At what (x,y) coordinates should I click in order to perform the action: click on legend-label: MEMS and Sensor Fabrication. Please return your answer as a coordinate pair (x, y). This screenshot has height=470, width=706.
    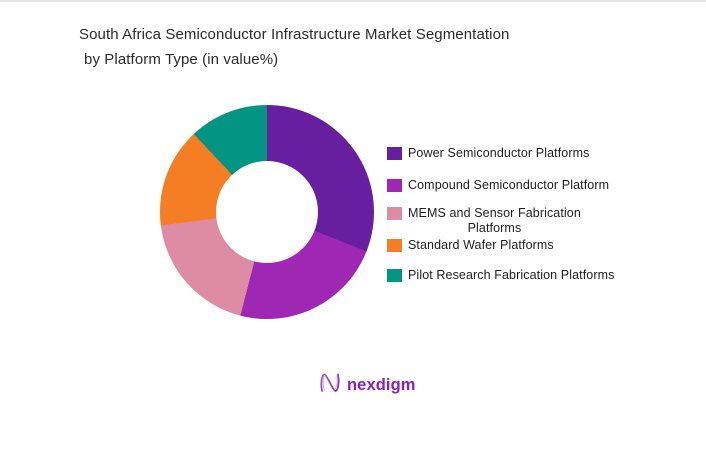
    Looking at the image, I should click on (494, 213).